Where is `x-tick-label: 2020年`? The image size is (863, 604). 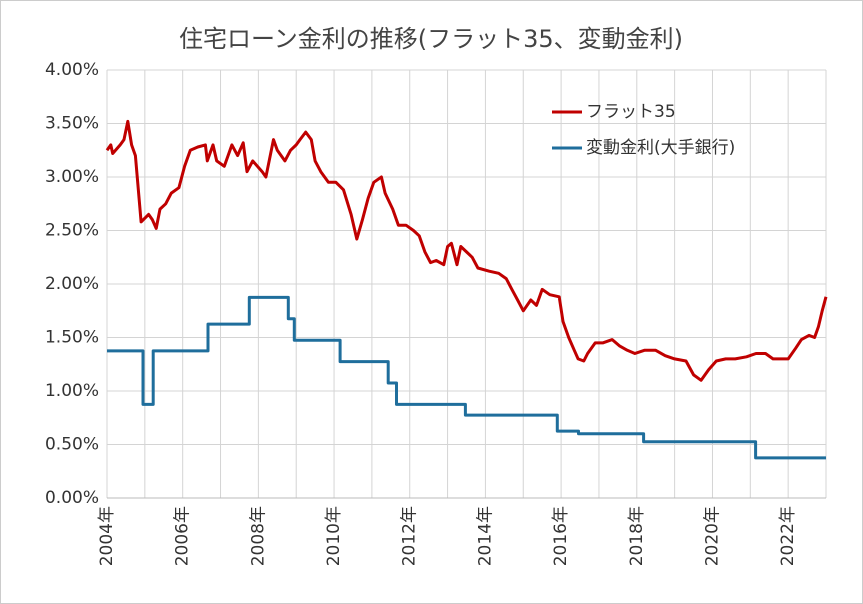 x-tick-label: 2020年 is located at coordinates (712, 536).